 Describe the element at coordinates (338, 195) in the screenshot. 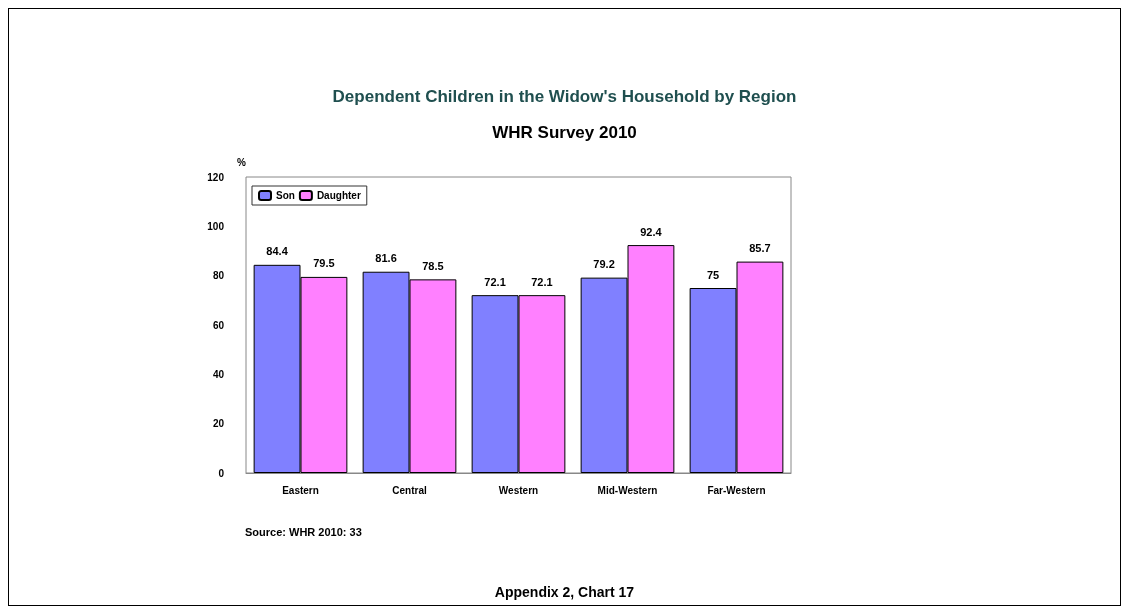

I see `legend-label: Daughter` at that location.